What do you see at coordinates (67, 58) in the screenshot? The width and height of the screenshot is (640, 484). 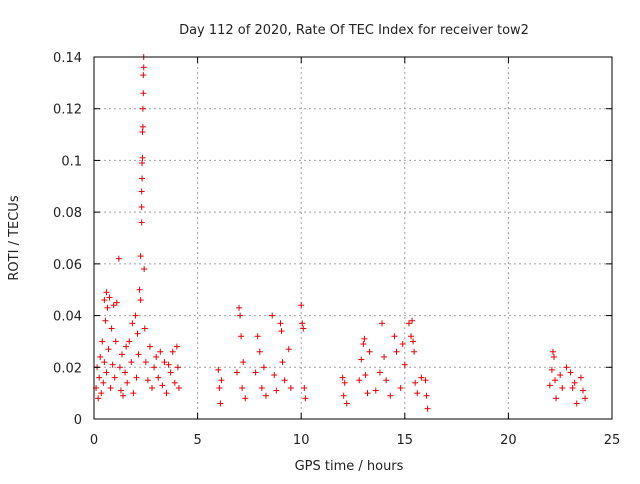 I see `y-tick-label: 0.14` at bounding box center [67, 58].